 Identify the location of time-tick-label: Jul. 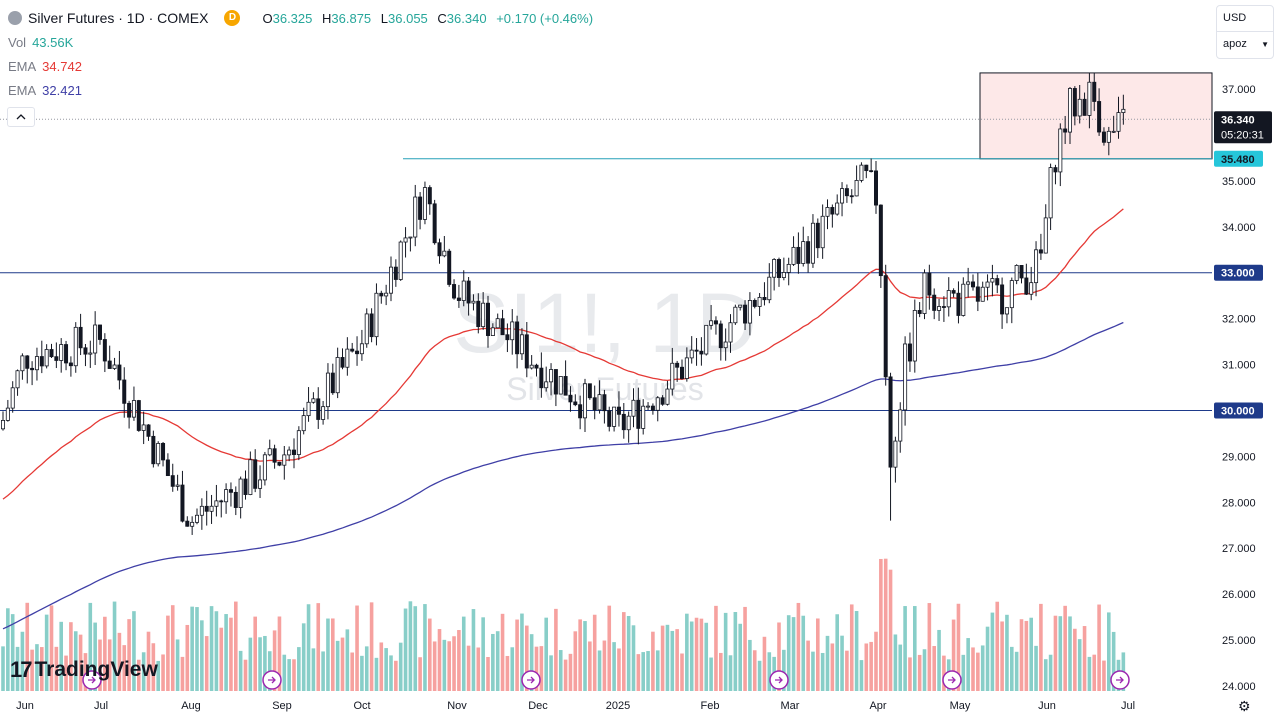
(1128, 706).